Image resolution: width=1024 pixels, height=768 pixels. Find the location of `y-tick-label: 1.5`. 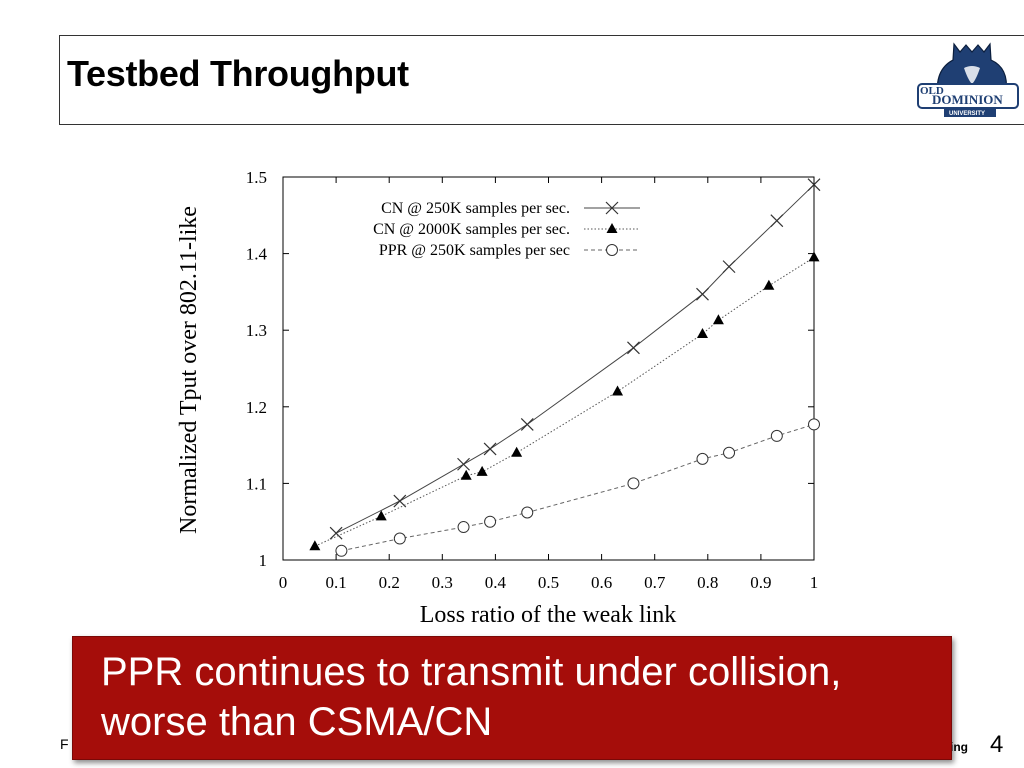

y-tick-label: 1.5 is located at coordinates (256, 177).